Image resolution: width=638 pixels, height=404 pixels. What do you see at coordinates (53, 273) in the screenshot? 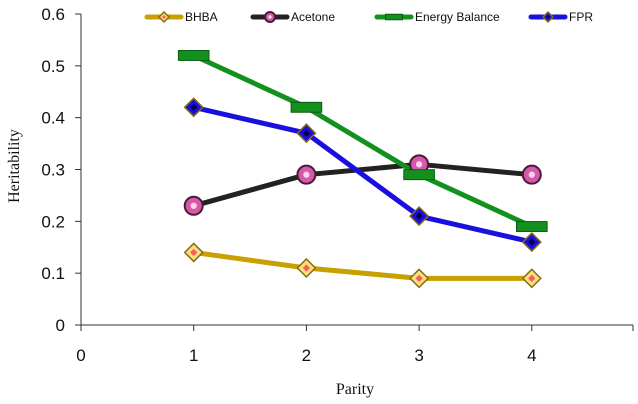
I see `y-tick-label: 0.1` at bounding box center [53, 273].